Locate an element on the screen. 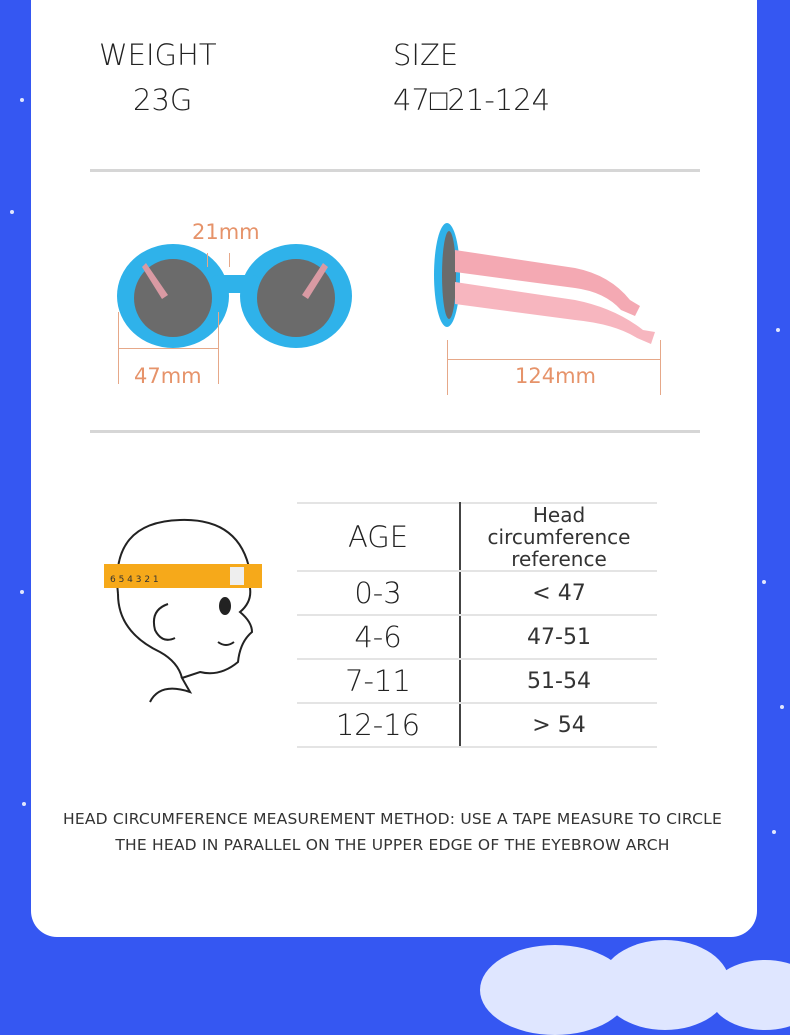 The width and height of the screenshot is (790, 1035). glasses-front-image is located at coordinates (234, 296).